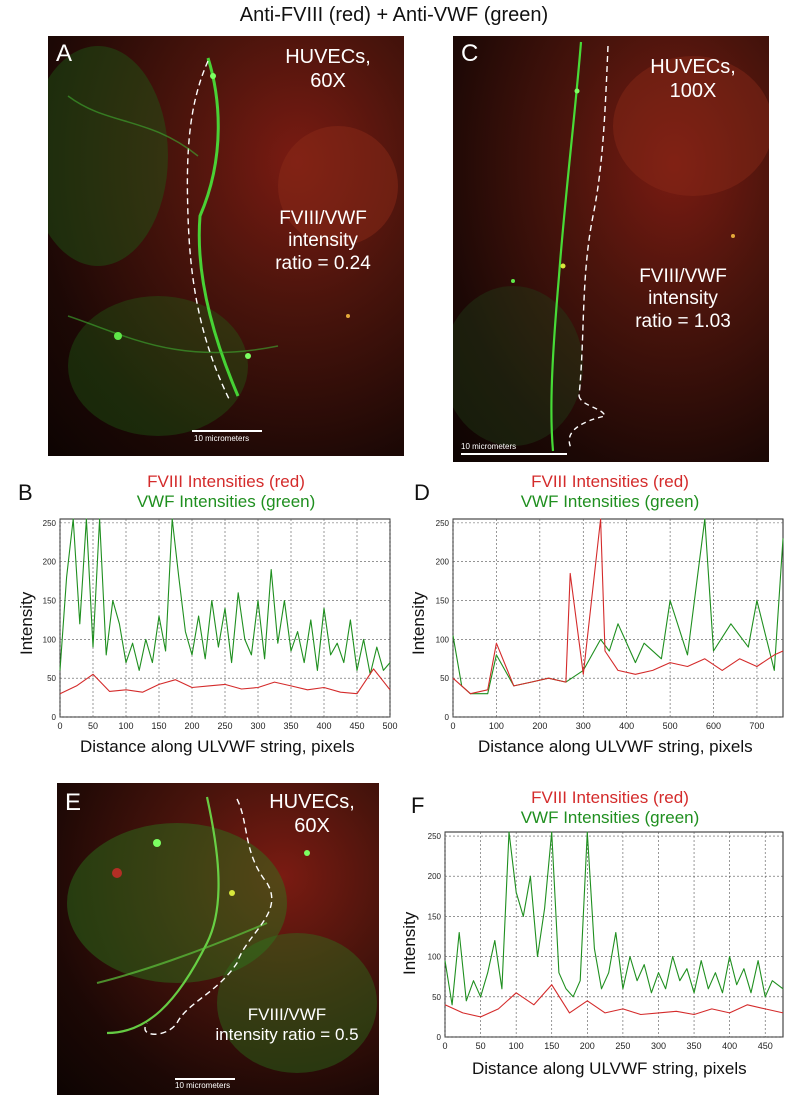 The image size is (788, 1100). Describe the element at coordinates (323, 218) in the screenshot. I see `panel-a-ratio-line1: FVIII/VWF` at that location.